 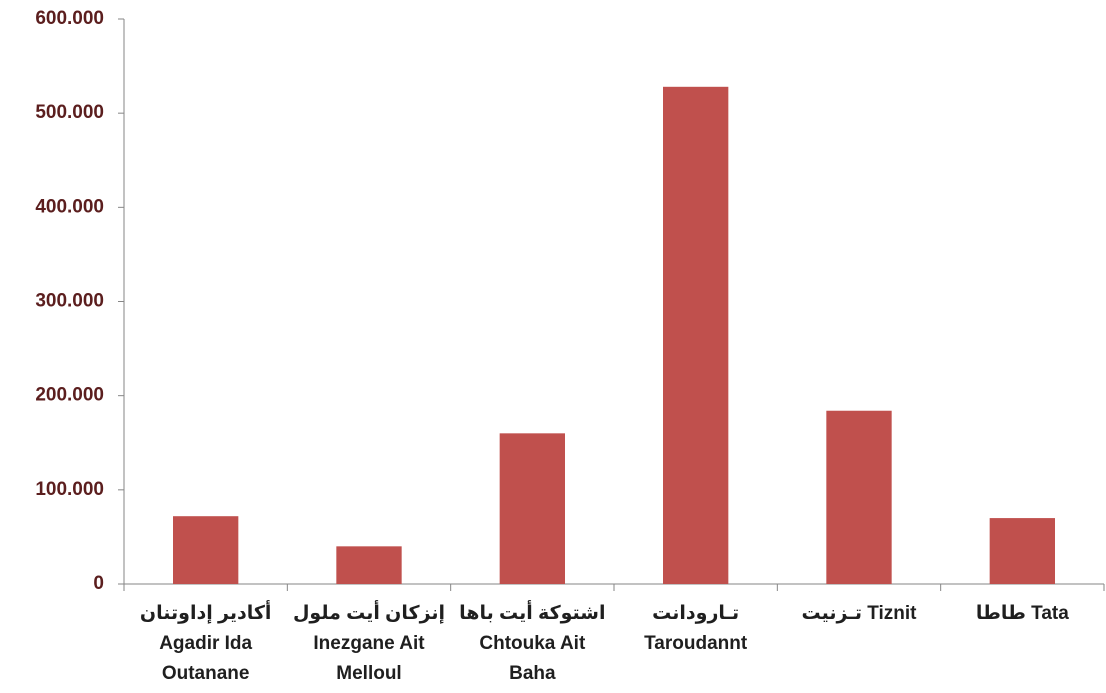 I want to click on x-tick-label: تـزنيت Tiznit, so click(x=860, y=613).